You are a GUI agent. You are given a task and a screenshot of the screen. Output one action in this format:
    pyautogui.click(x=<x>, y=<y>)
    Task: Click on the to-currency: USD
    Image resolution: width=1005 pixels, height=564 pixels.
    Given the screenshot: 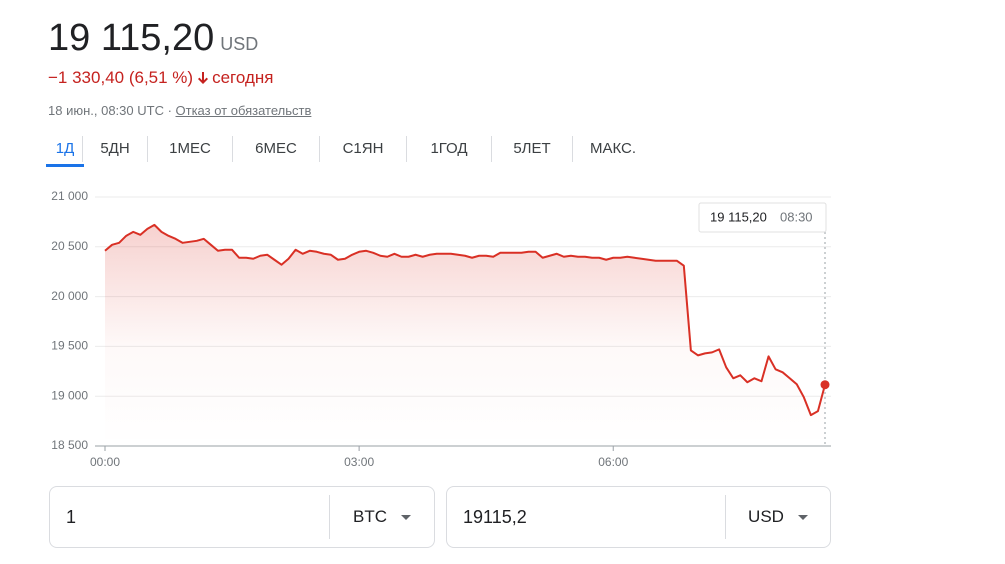 What is the action you would take?
    pyautogui.click(x=766, y=516)
    